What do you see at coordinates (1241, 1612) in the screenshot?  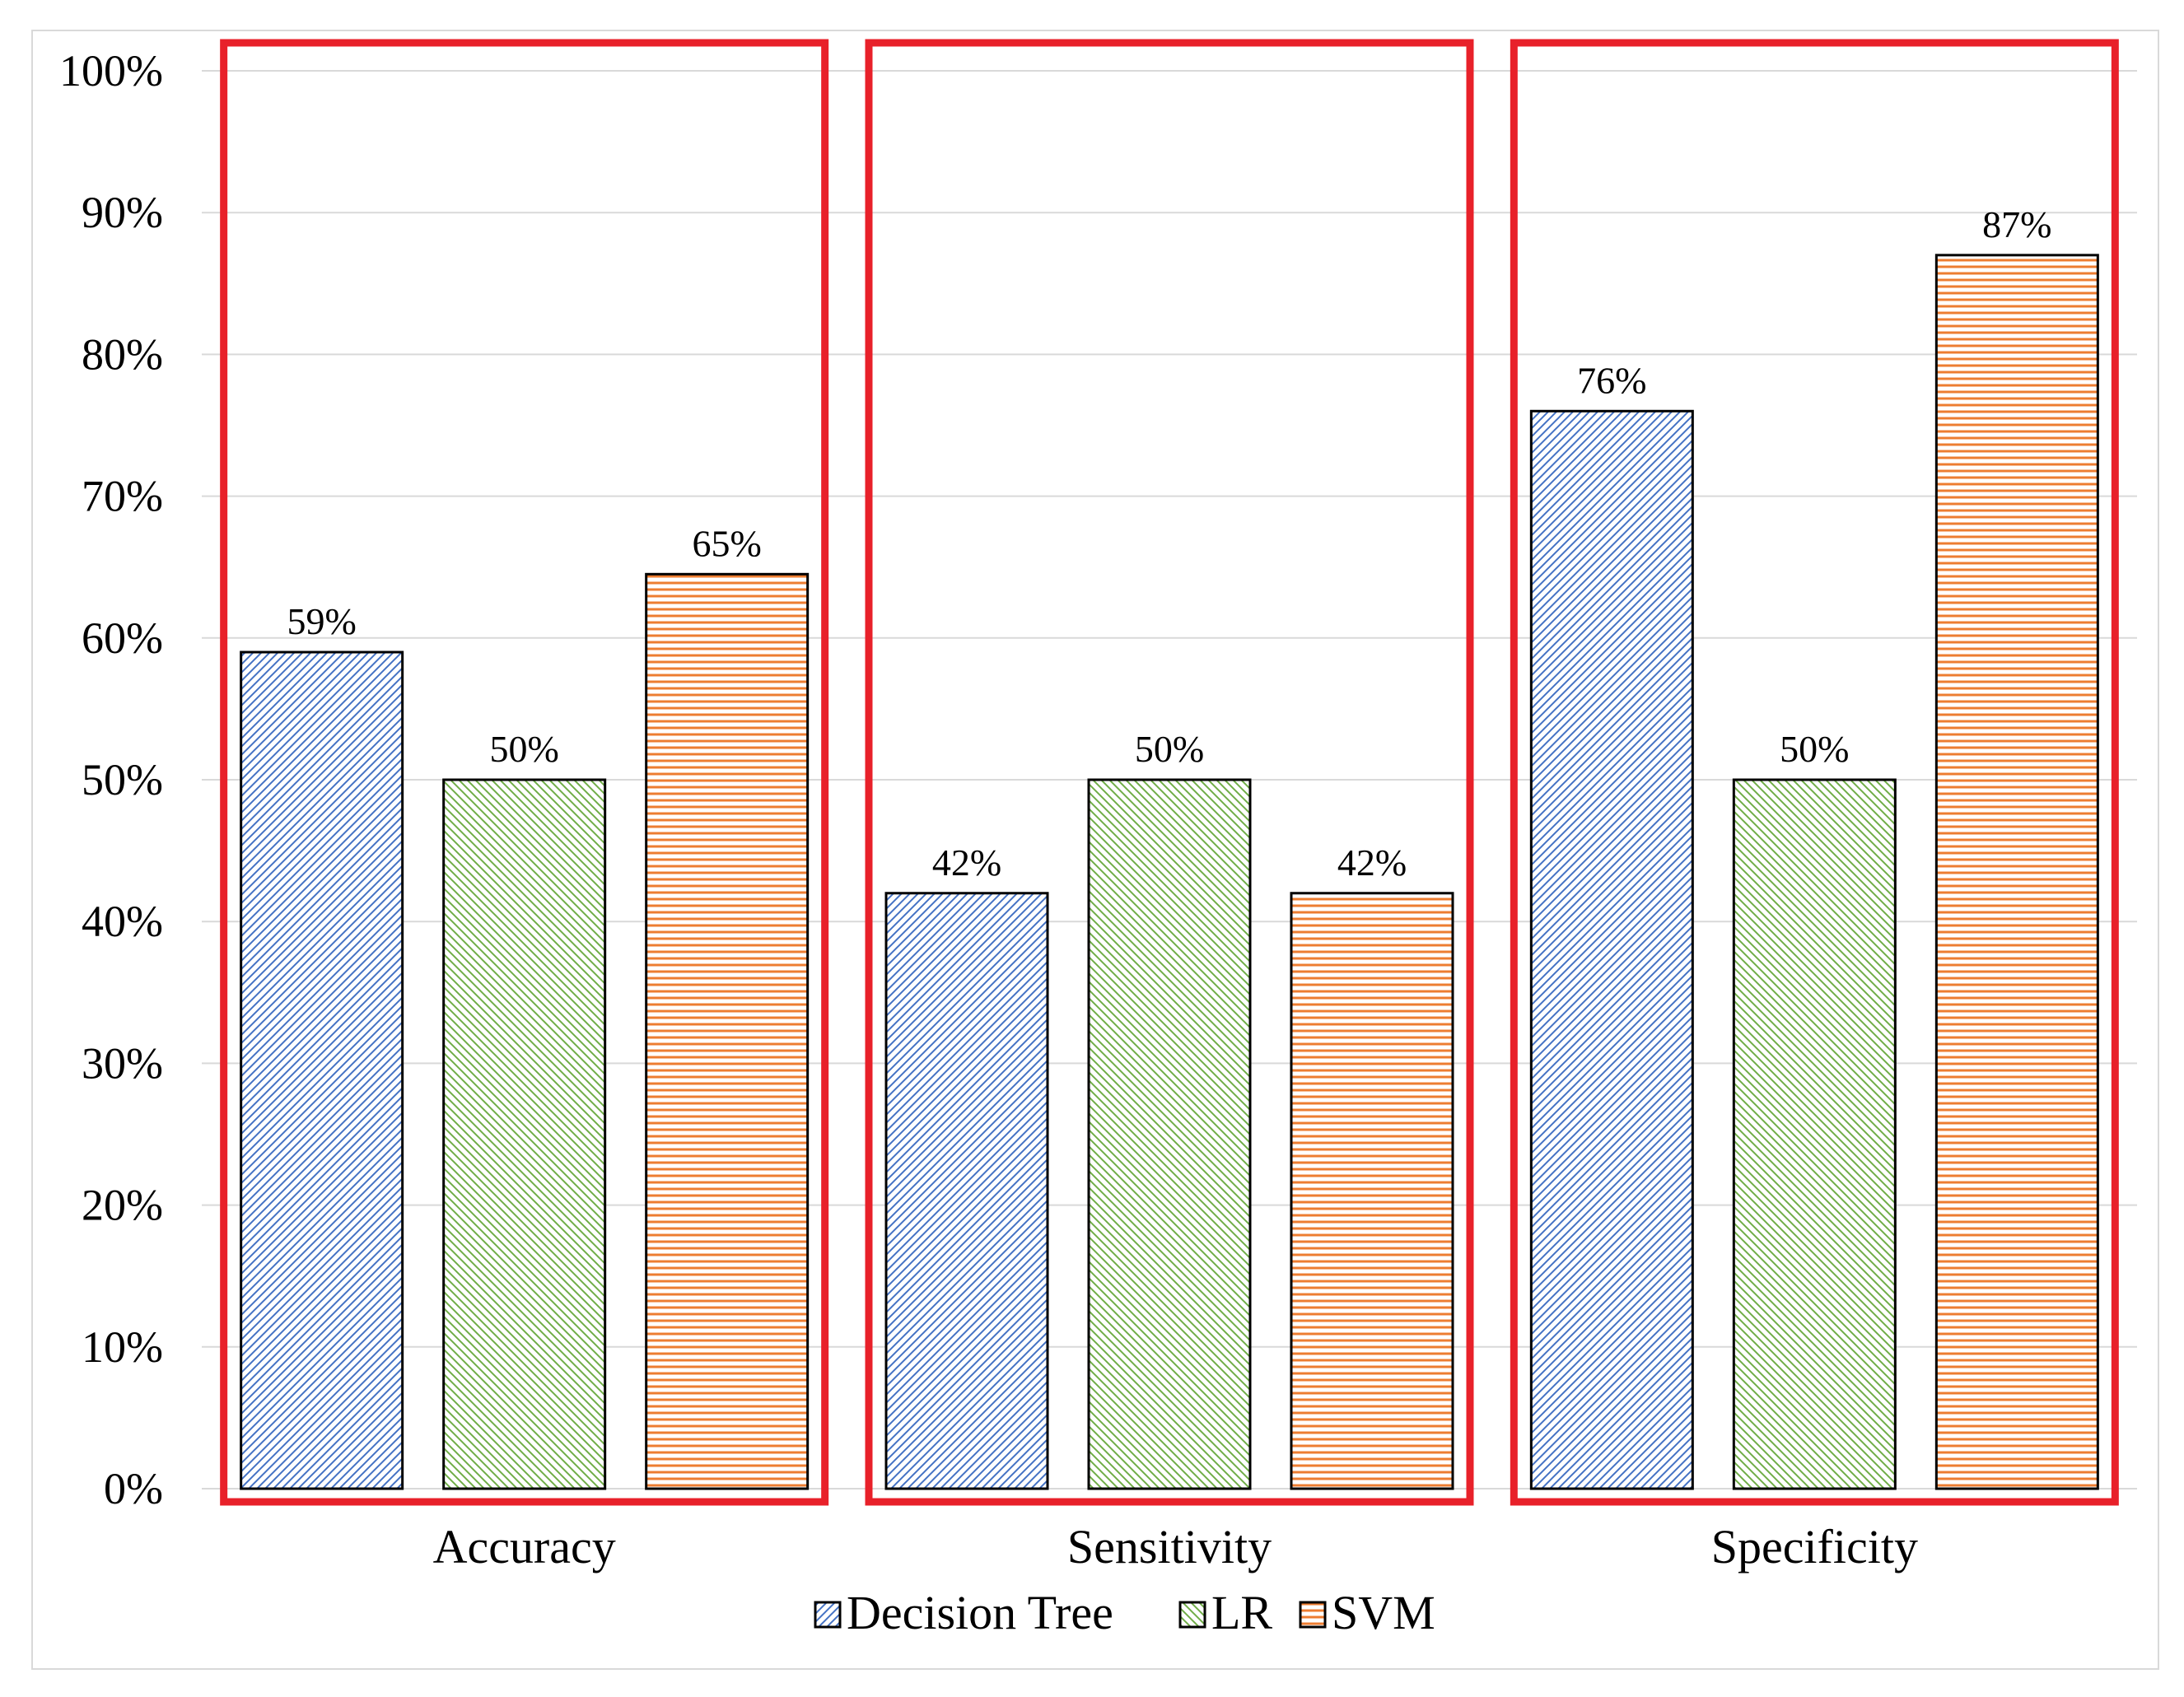 I see `legend-label-lr: LR` at bounding box center [1241, 1612].